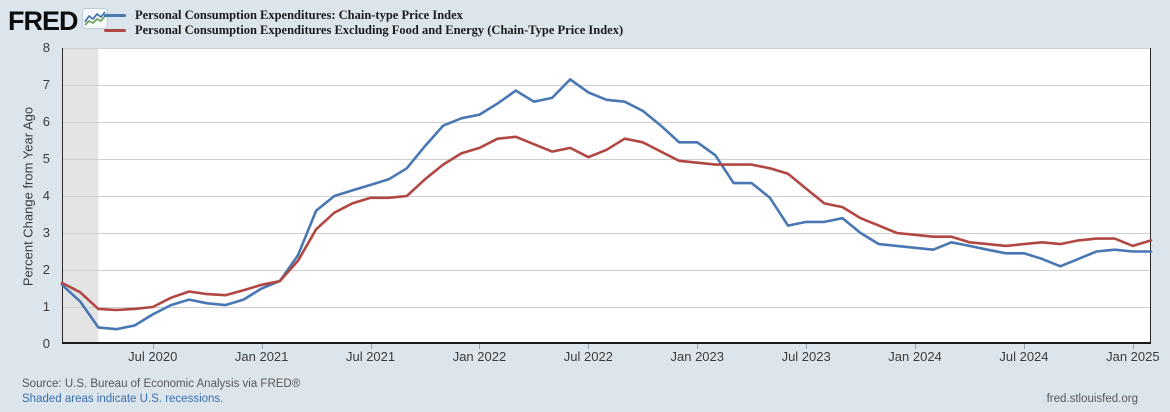 The width and height of the screenshot is (1170, 412). What do you see at coordinates (915, 356) in the screenshot?
I see `x-tick-label-jan-2024: Jan 2024` at bounding box center [915, 356].